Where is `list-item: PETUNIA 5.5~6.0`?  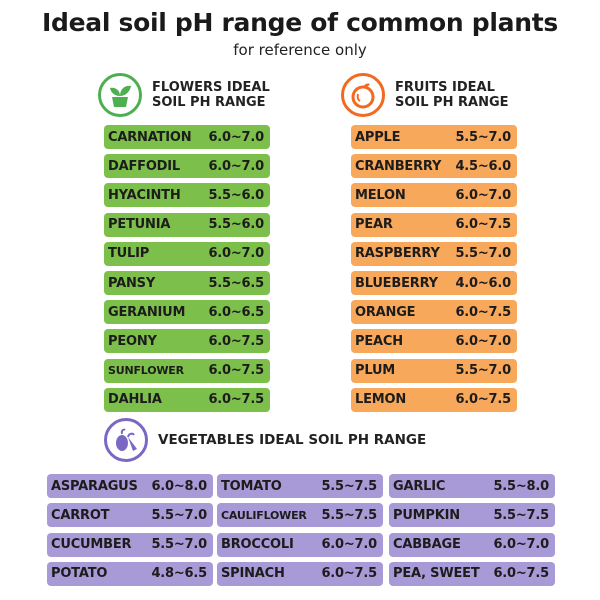
list-item: PETUNIA 5.5~6.0 is located at coordinates (187, 224).